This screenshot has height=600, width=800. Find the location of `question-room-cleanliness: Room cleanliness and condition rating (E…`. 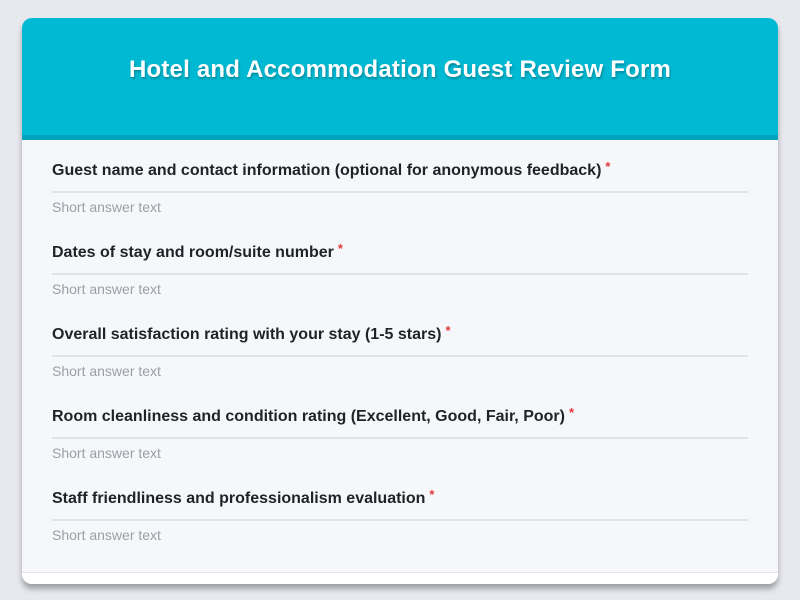

question-room-cleanliness: Room cleanliness and condition rating (E… is located at coordinates (400, 434).